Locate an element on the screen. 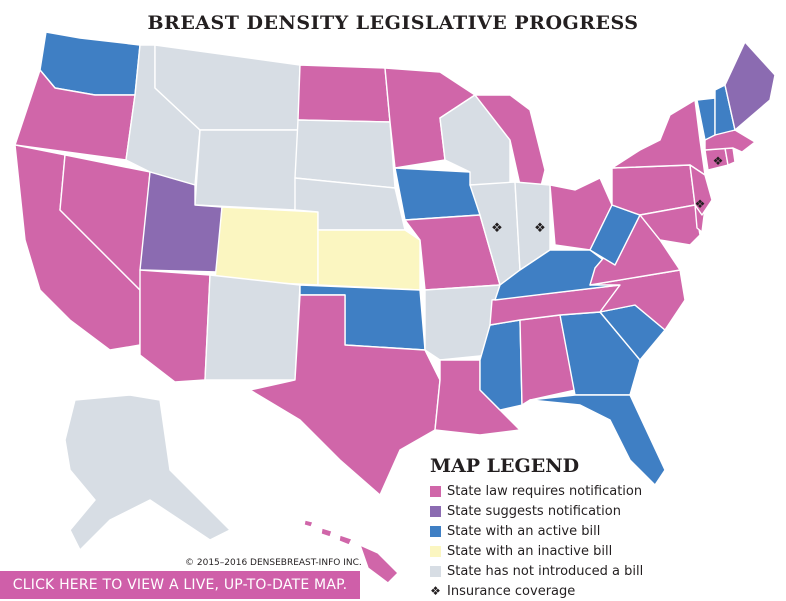  state-arizona is located at coordinates (175, 326).